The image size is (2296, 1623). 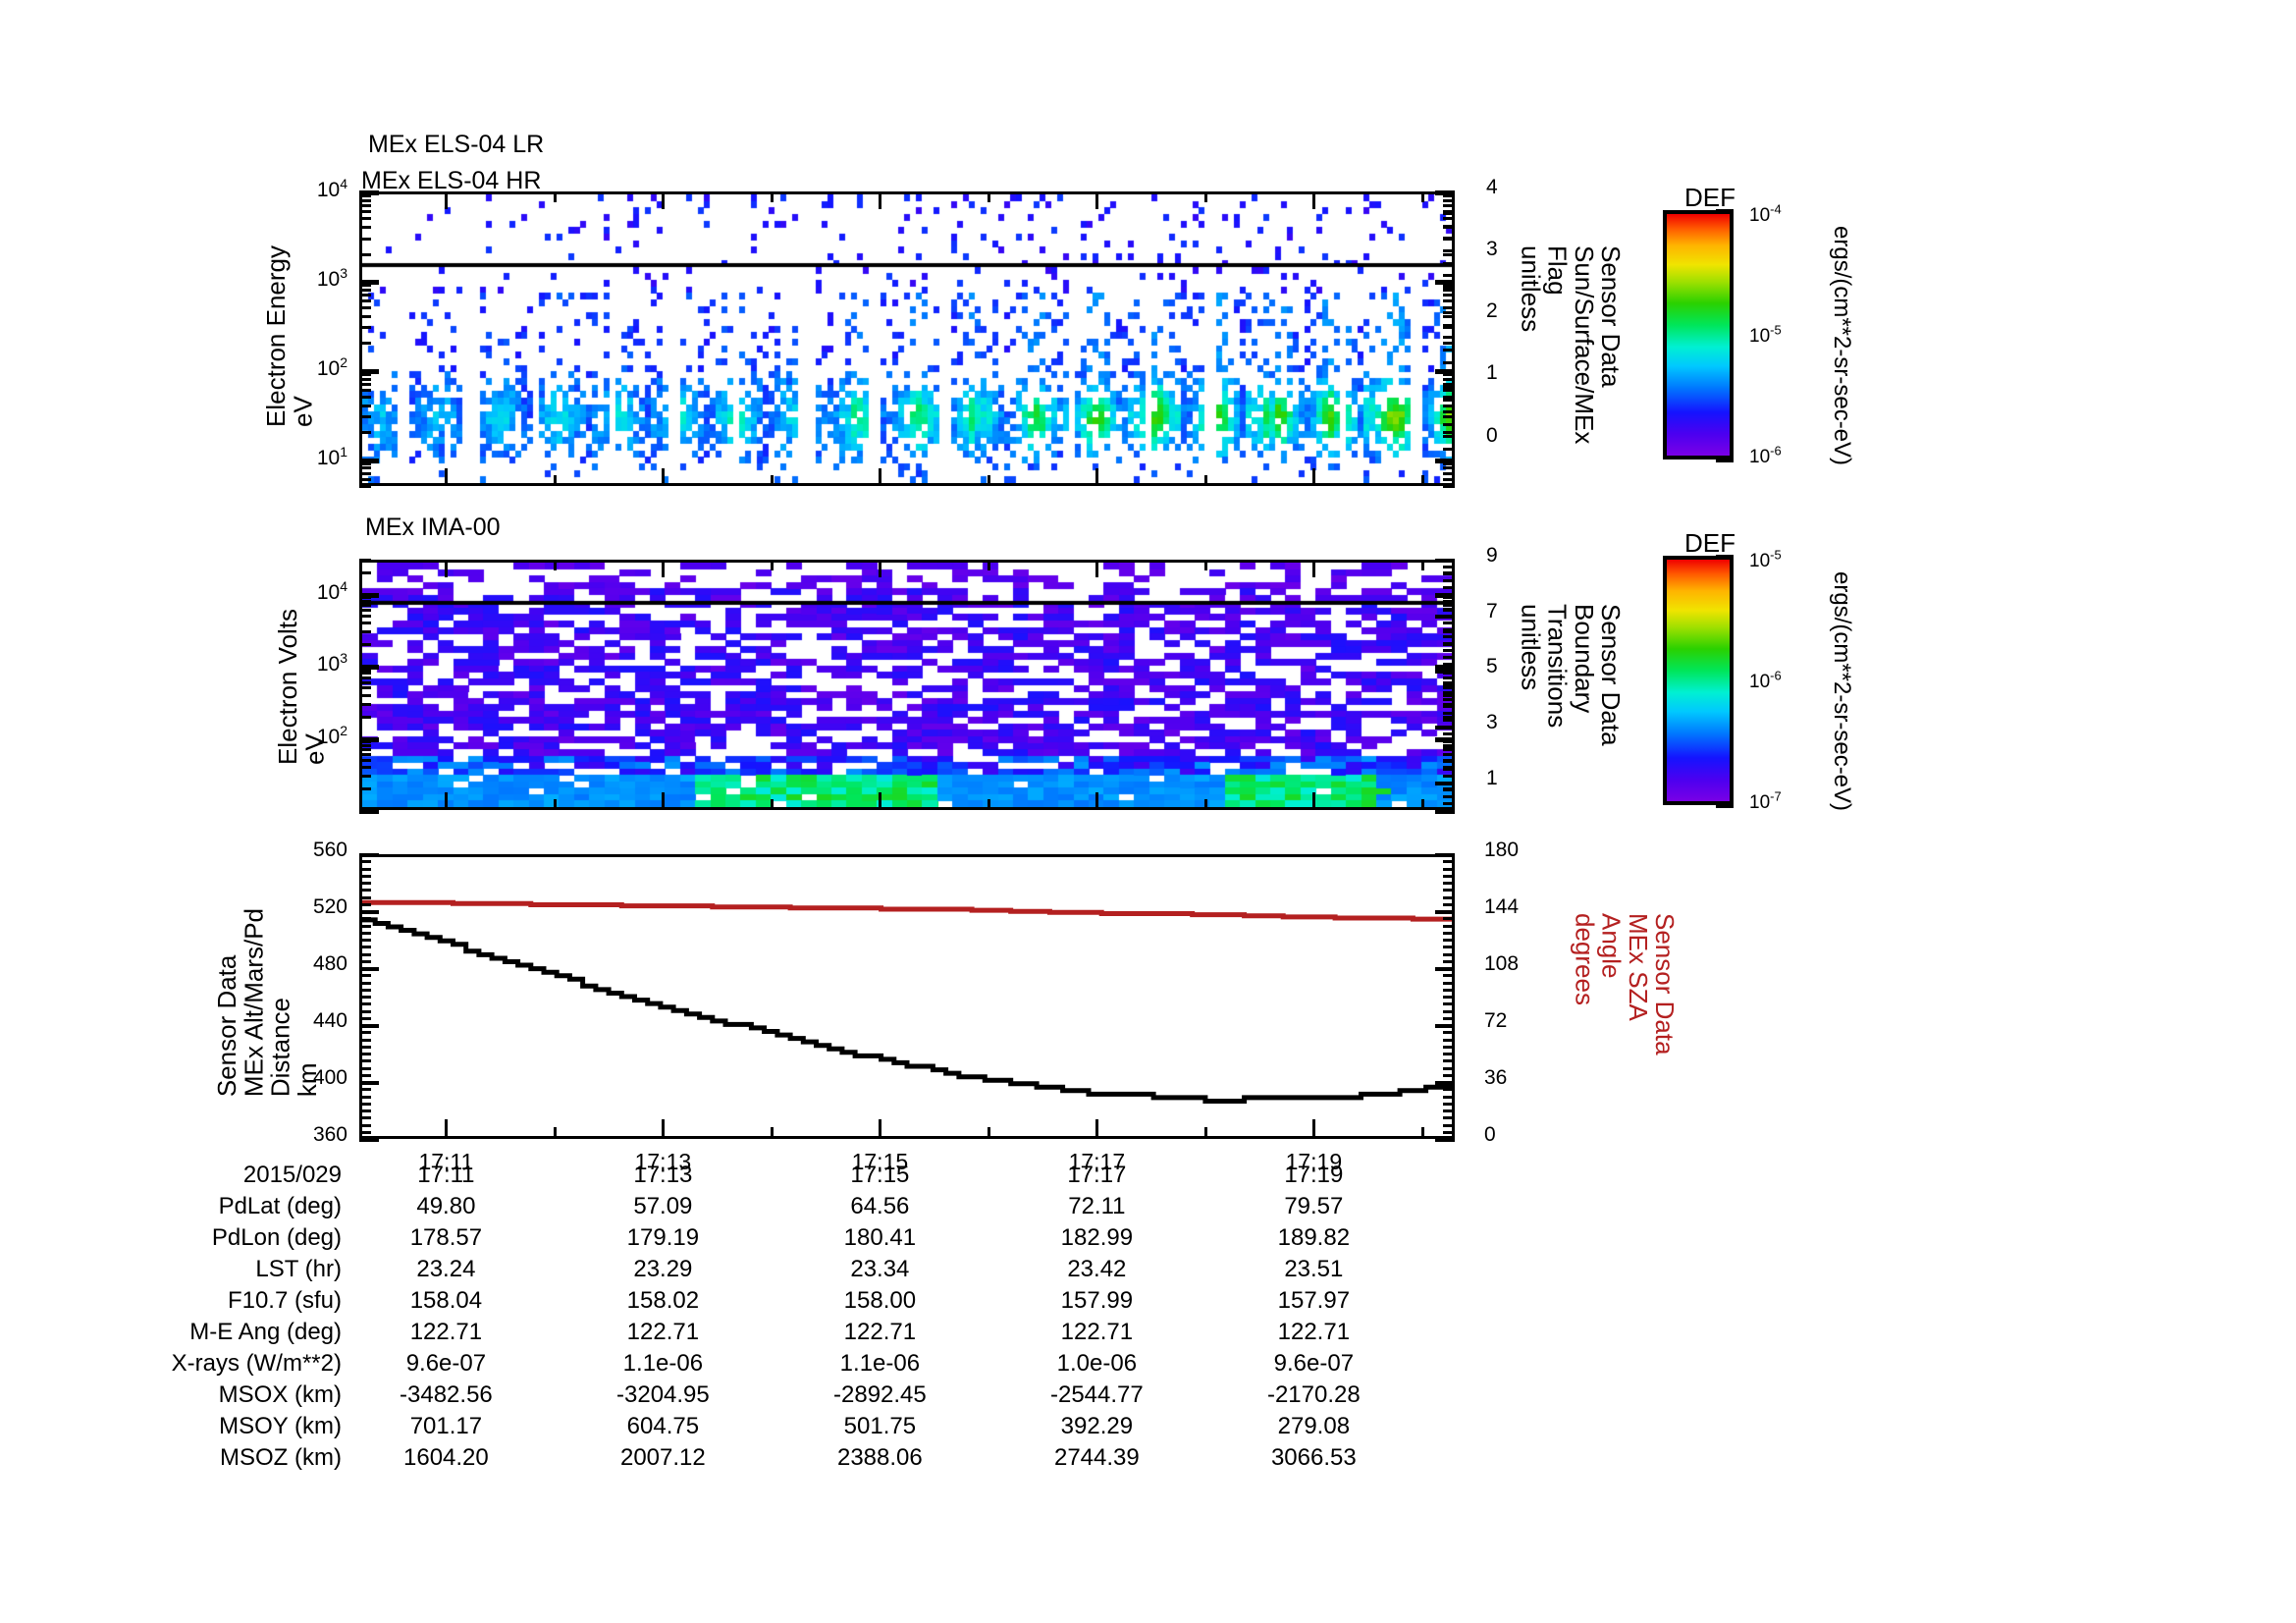 What do you see at coordinates (1709, 543) in the screenshot?
I see `colorbar2-title: DEF` at bounding box center [1709, 543].